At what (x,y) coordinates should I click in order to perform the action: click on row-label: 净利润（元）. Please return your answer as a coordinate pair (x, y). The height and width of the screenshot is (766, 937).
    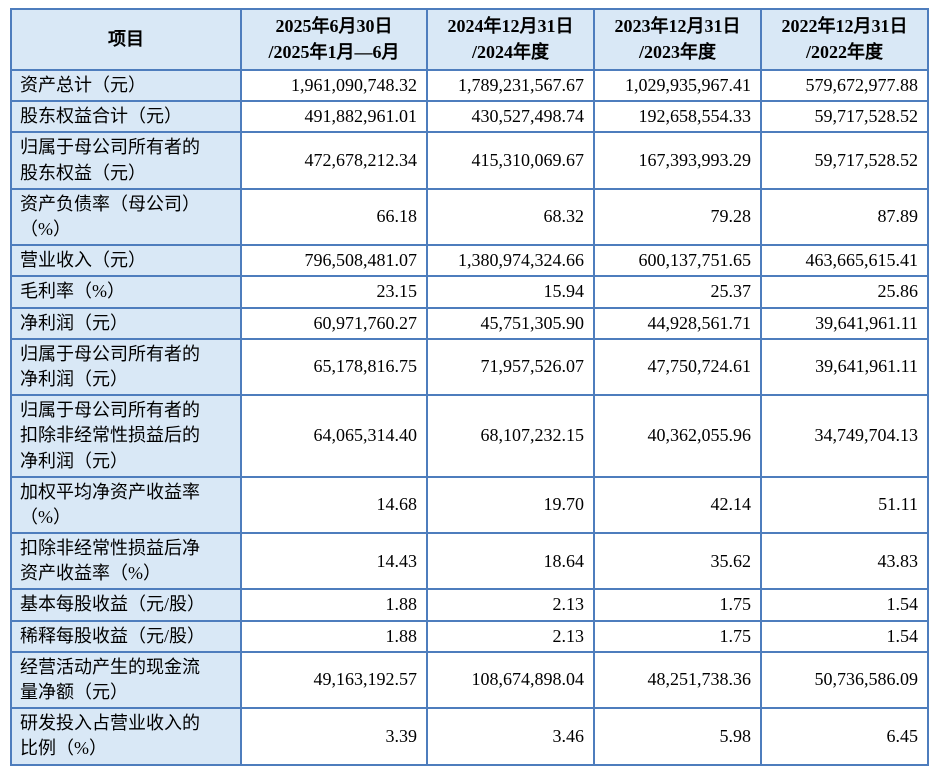
    Looking at the image, I should click on (126, 323).